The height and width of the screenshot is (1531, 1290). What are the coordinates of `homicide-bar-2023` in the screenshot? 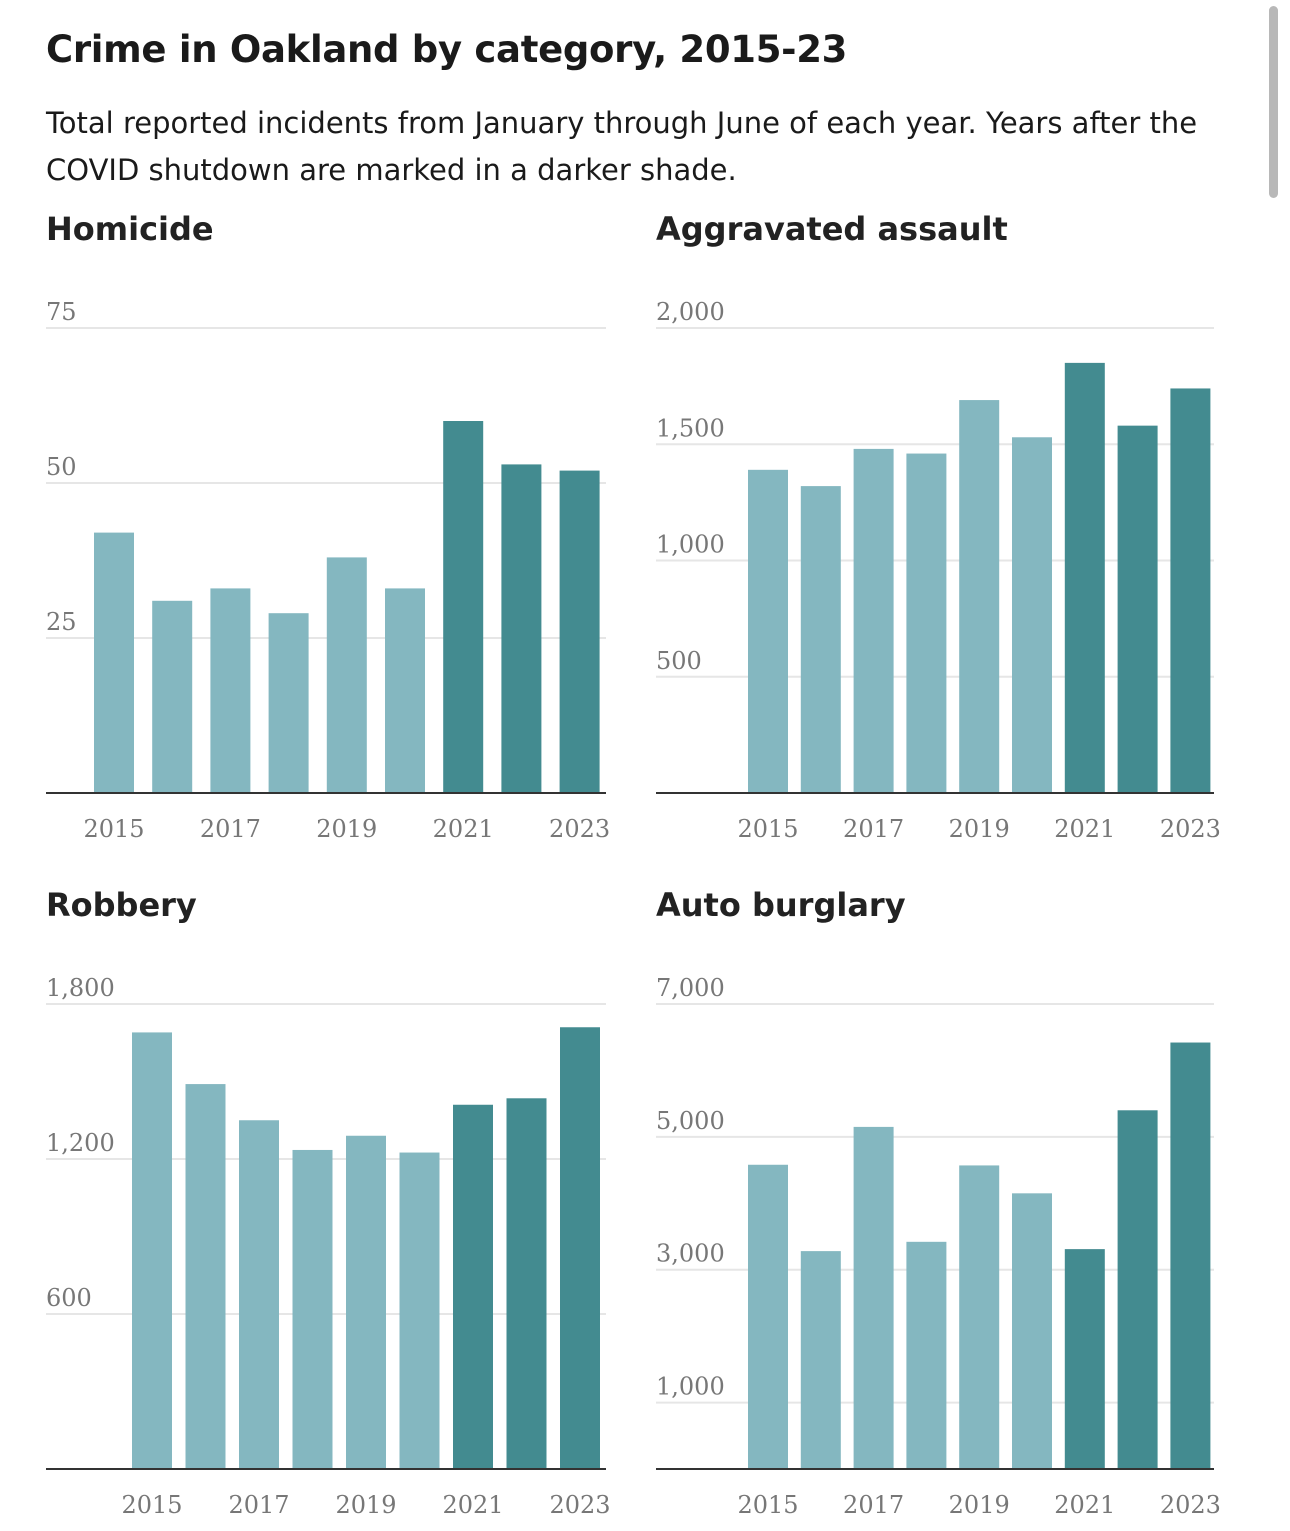 It's located at (579, 631).